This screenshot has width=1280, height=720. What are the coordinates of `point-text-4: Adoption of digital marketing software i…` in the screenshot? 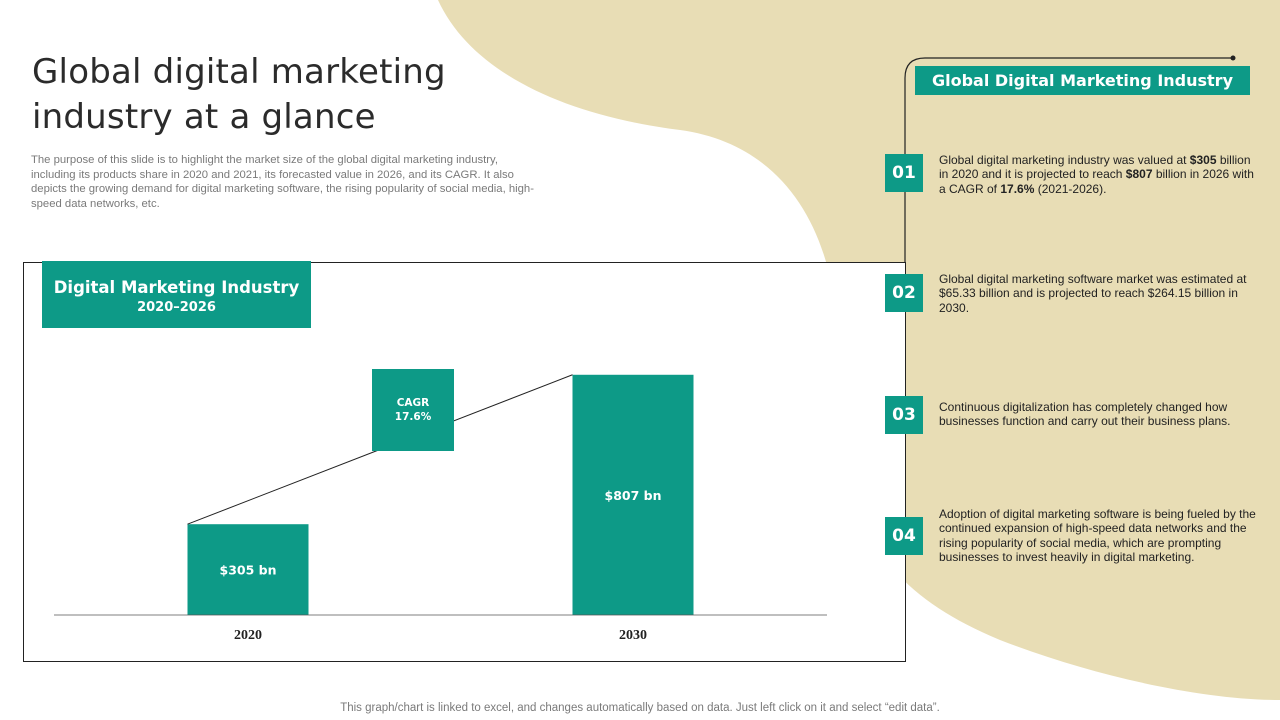 It's located at (1097, 535).